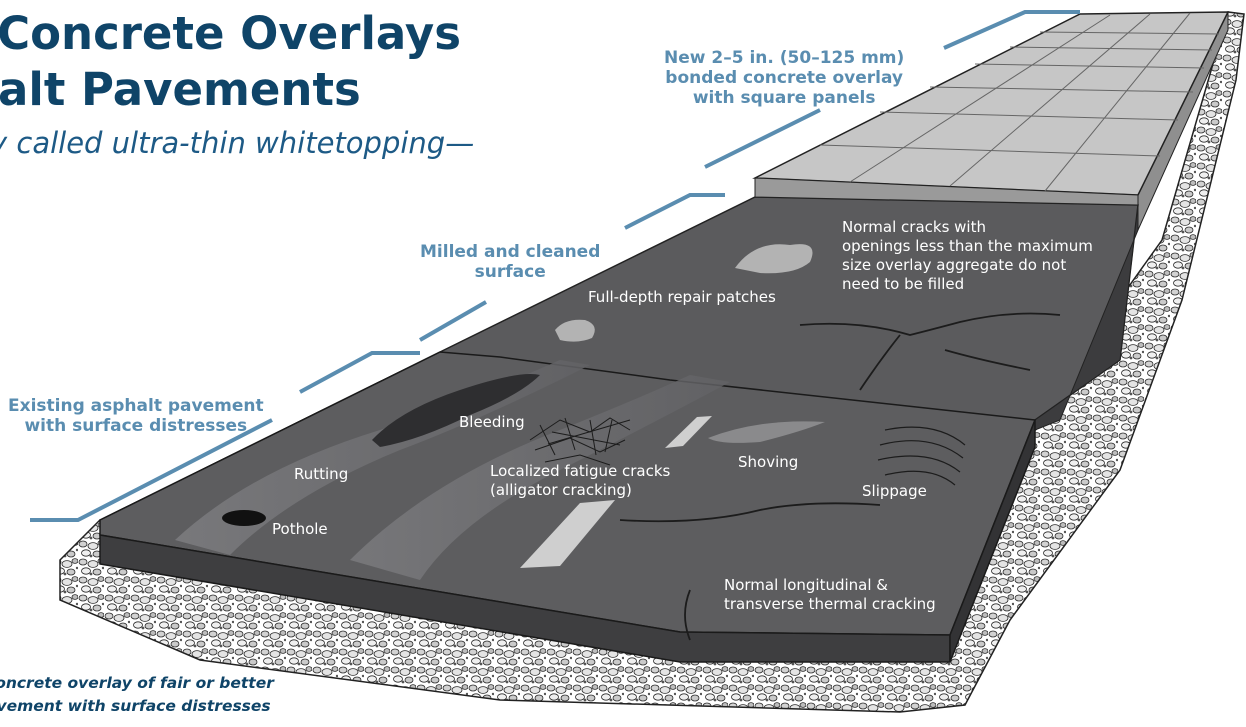 Image resolution: width=1246 pixels, height=727 pixels. I want to click on lane-marking-lower, so click(567, 534).